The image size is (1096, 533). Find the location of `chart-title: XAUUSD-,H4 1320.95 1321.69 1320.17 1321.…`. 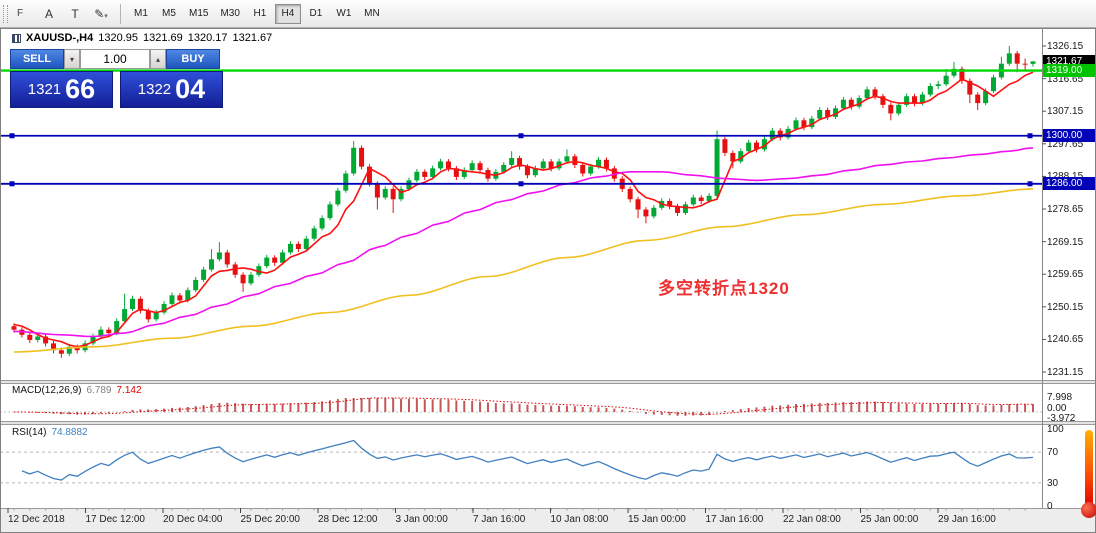

chart-title: XAUUSD-,H4 1320.95 1321.69 1320.17 1321.… is located at coordinates (142, 38).